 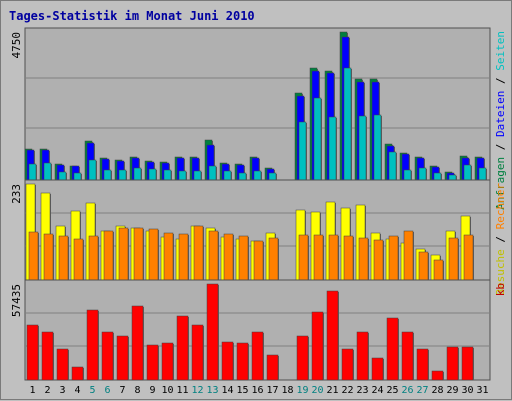 I want to click on x-tick-label-2: 2, so click(x=47, y=390).